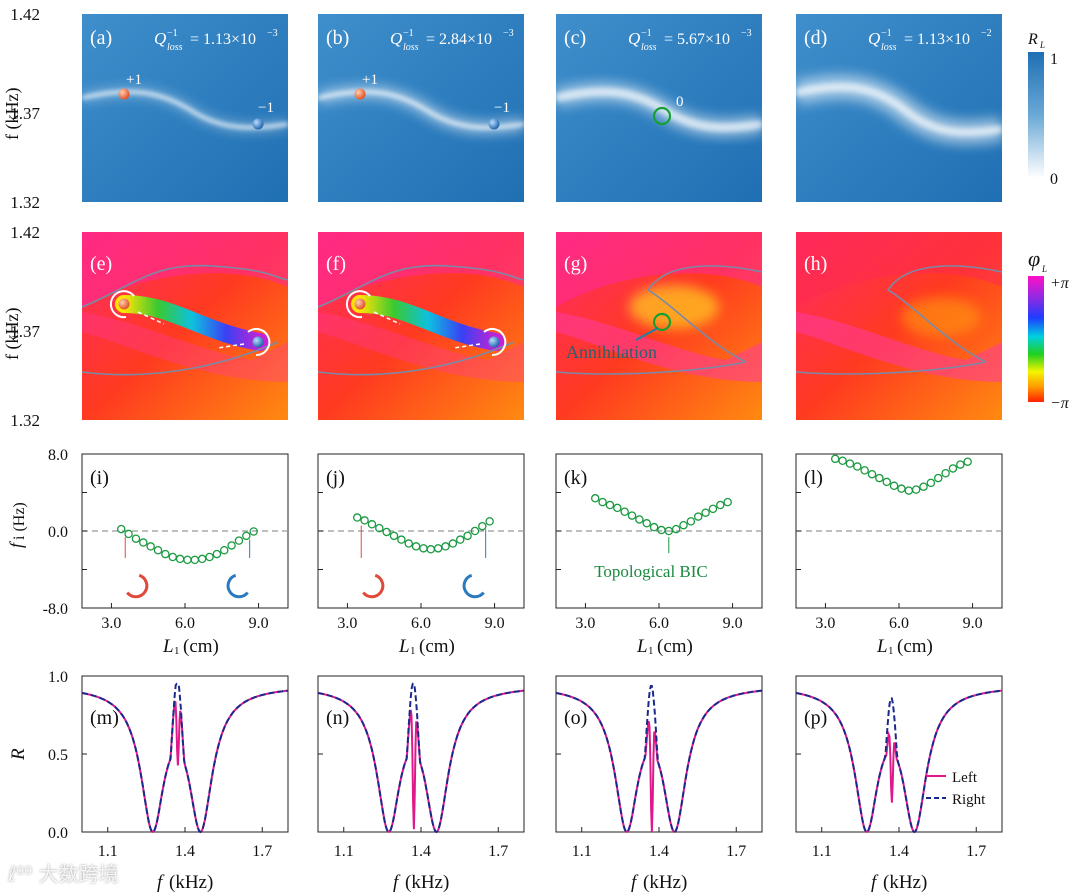 The height and width of the screenshot is (894, 1080). What do you see at coordinates (575, 478) in the screenshot?
I see `panel-label: (k)` at bounding box center [575, 478].